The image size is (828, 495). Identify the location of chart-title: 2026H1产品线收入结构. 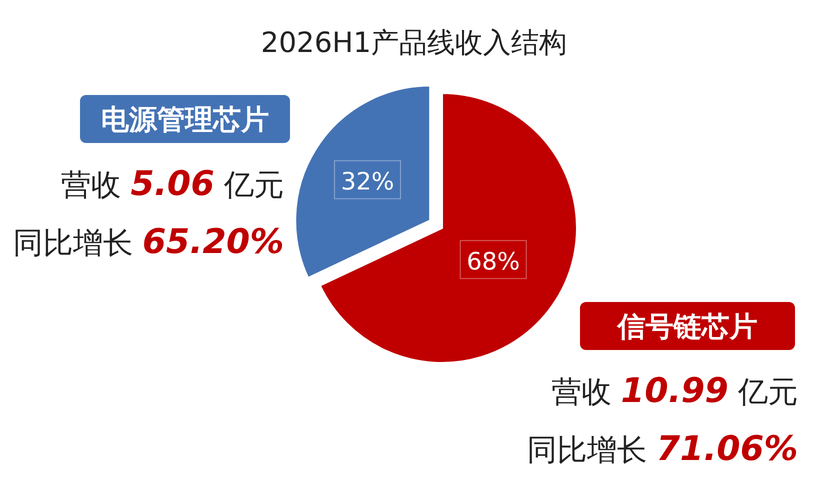
(414, 42).